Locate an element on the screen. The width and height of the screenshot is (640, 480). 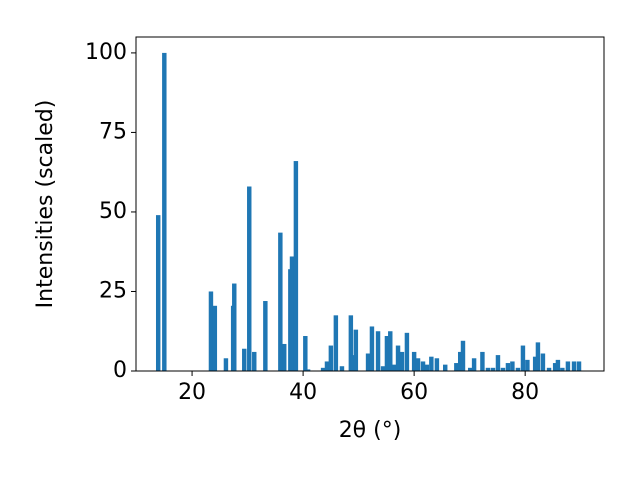
y-tick-label: 75 is located at coordinates (113, 131).